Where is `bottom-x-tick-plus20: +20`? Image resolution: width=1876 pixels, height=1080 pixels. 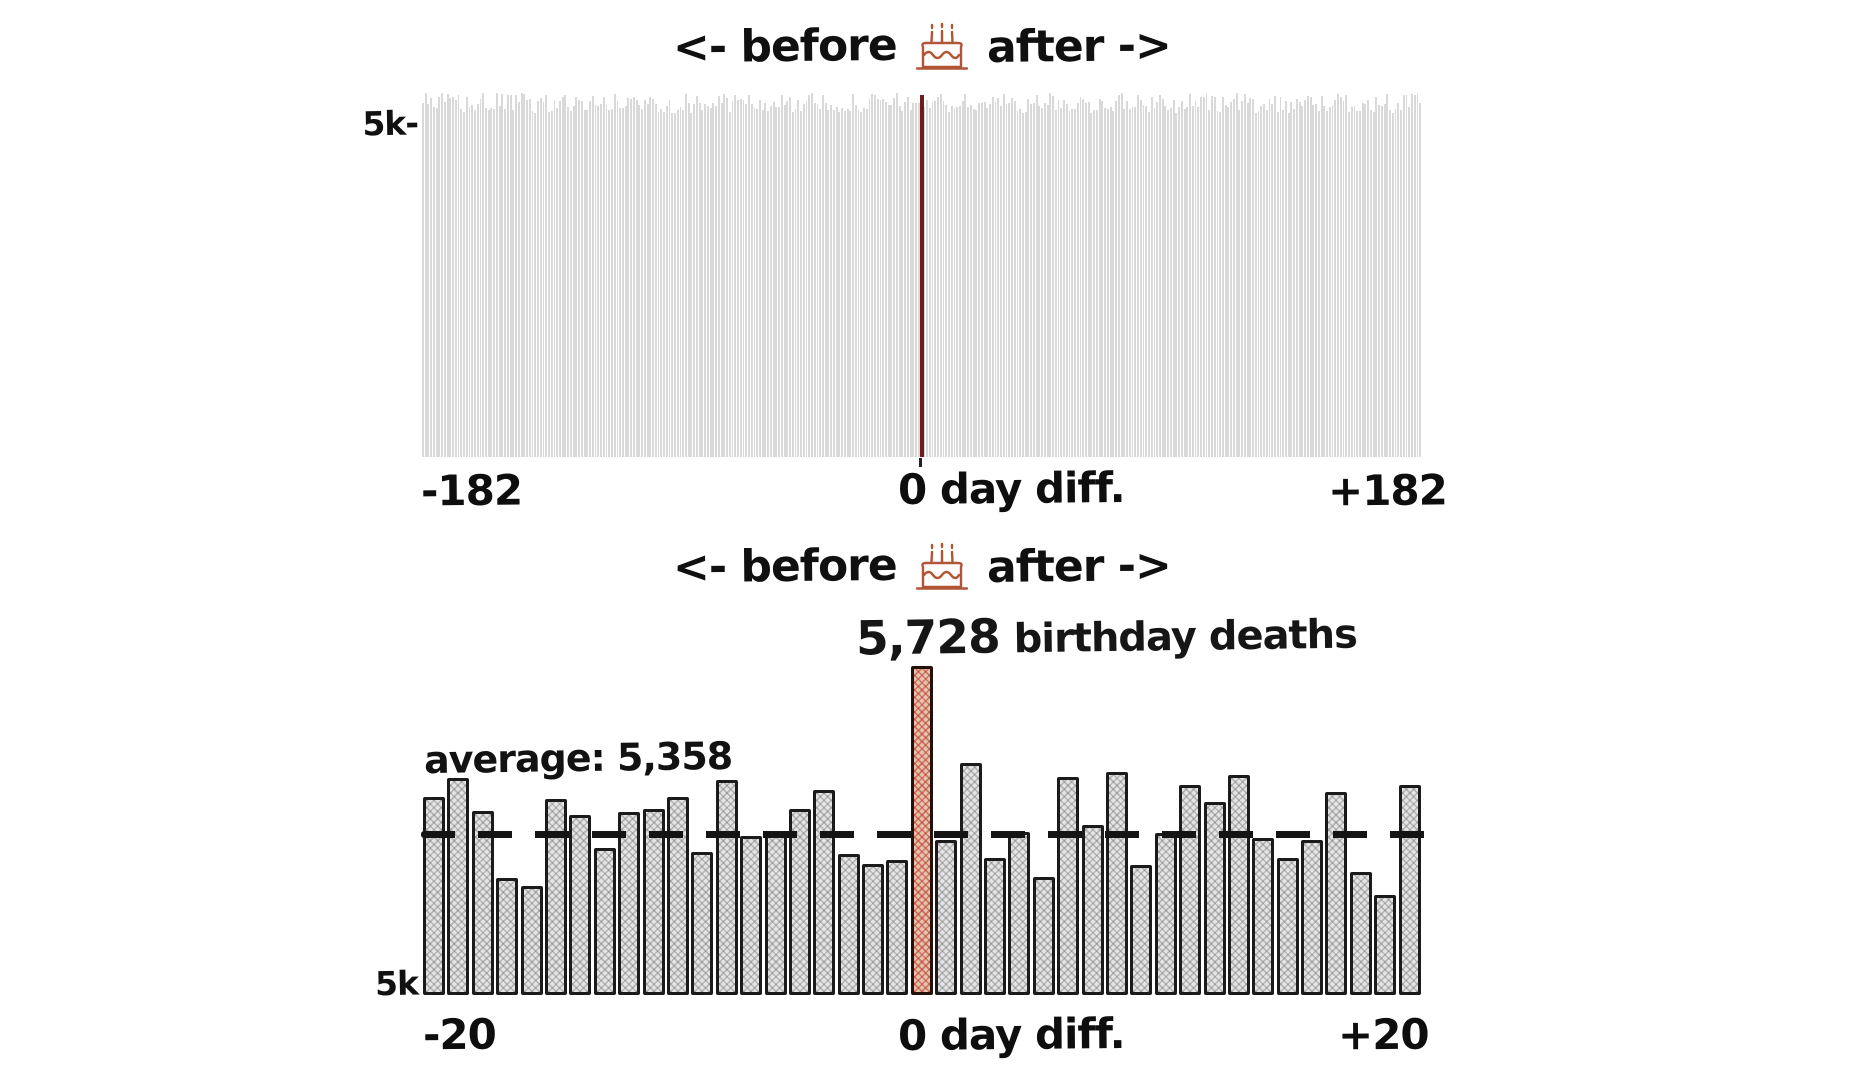 bottom-x-tick-plus20: +20 is located at coordinates (1383, 1034).